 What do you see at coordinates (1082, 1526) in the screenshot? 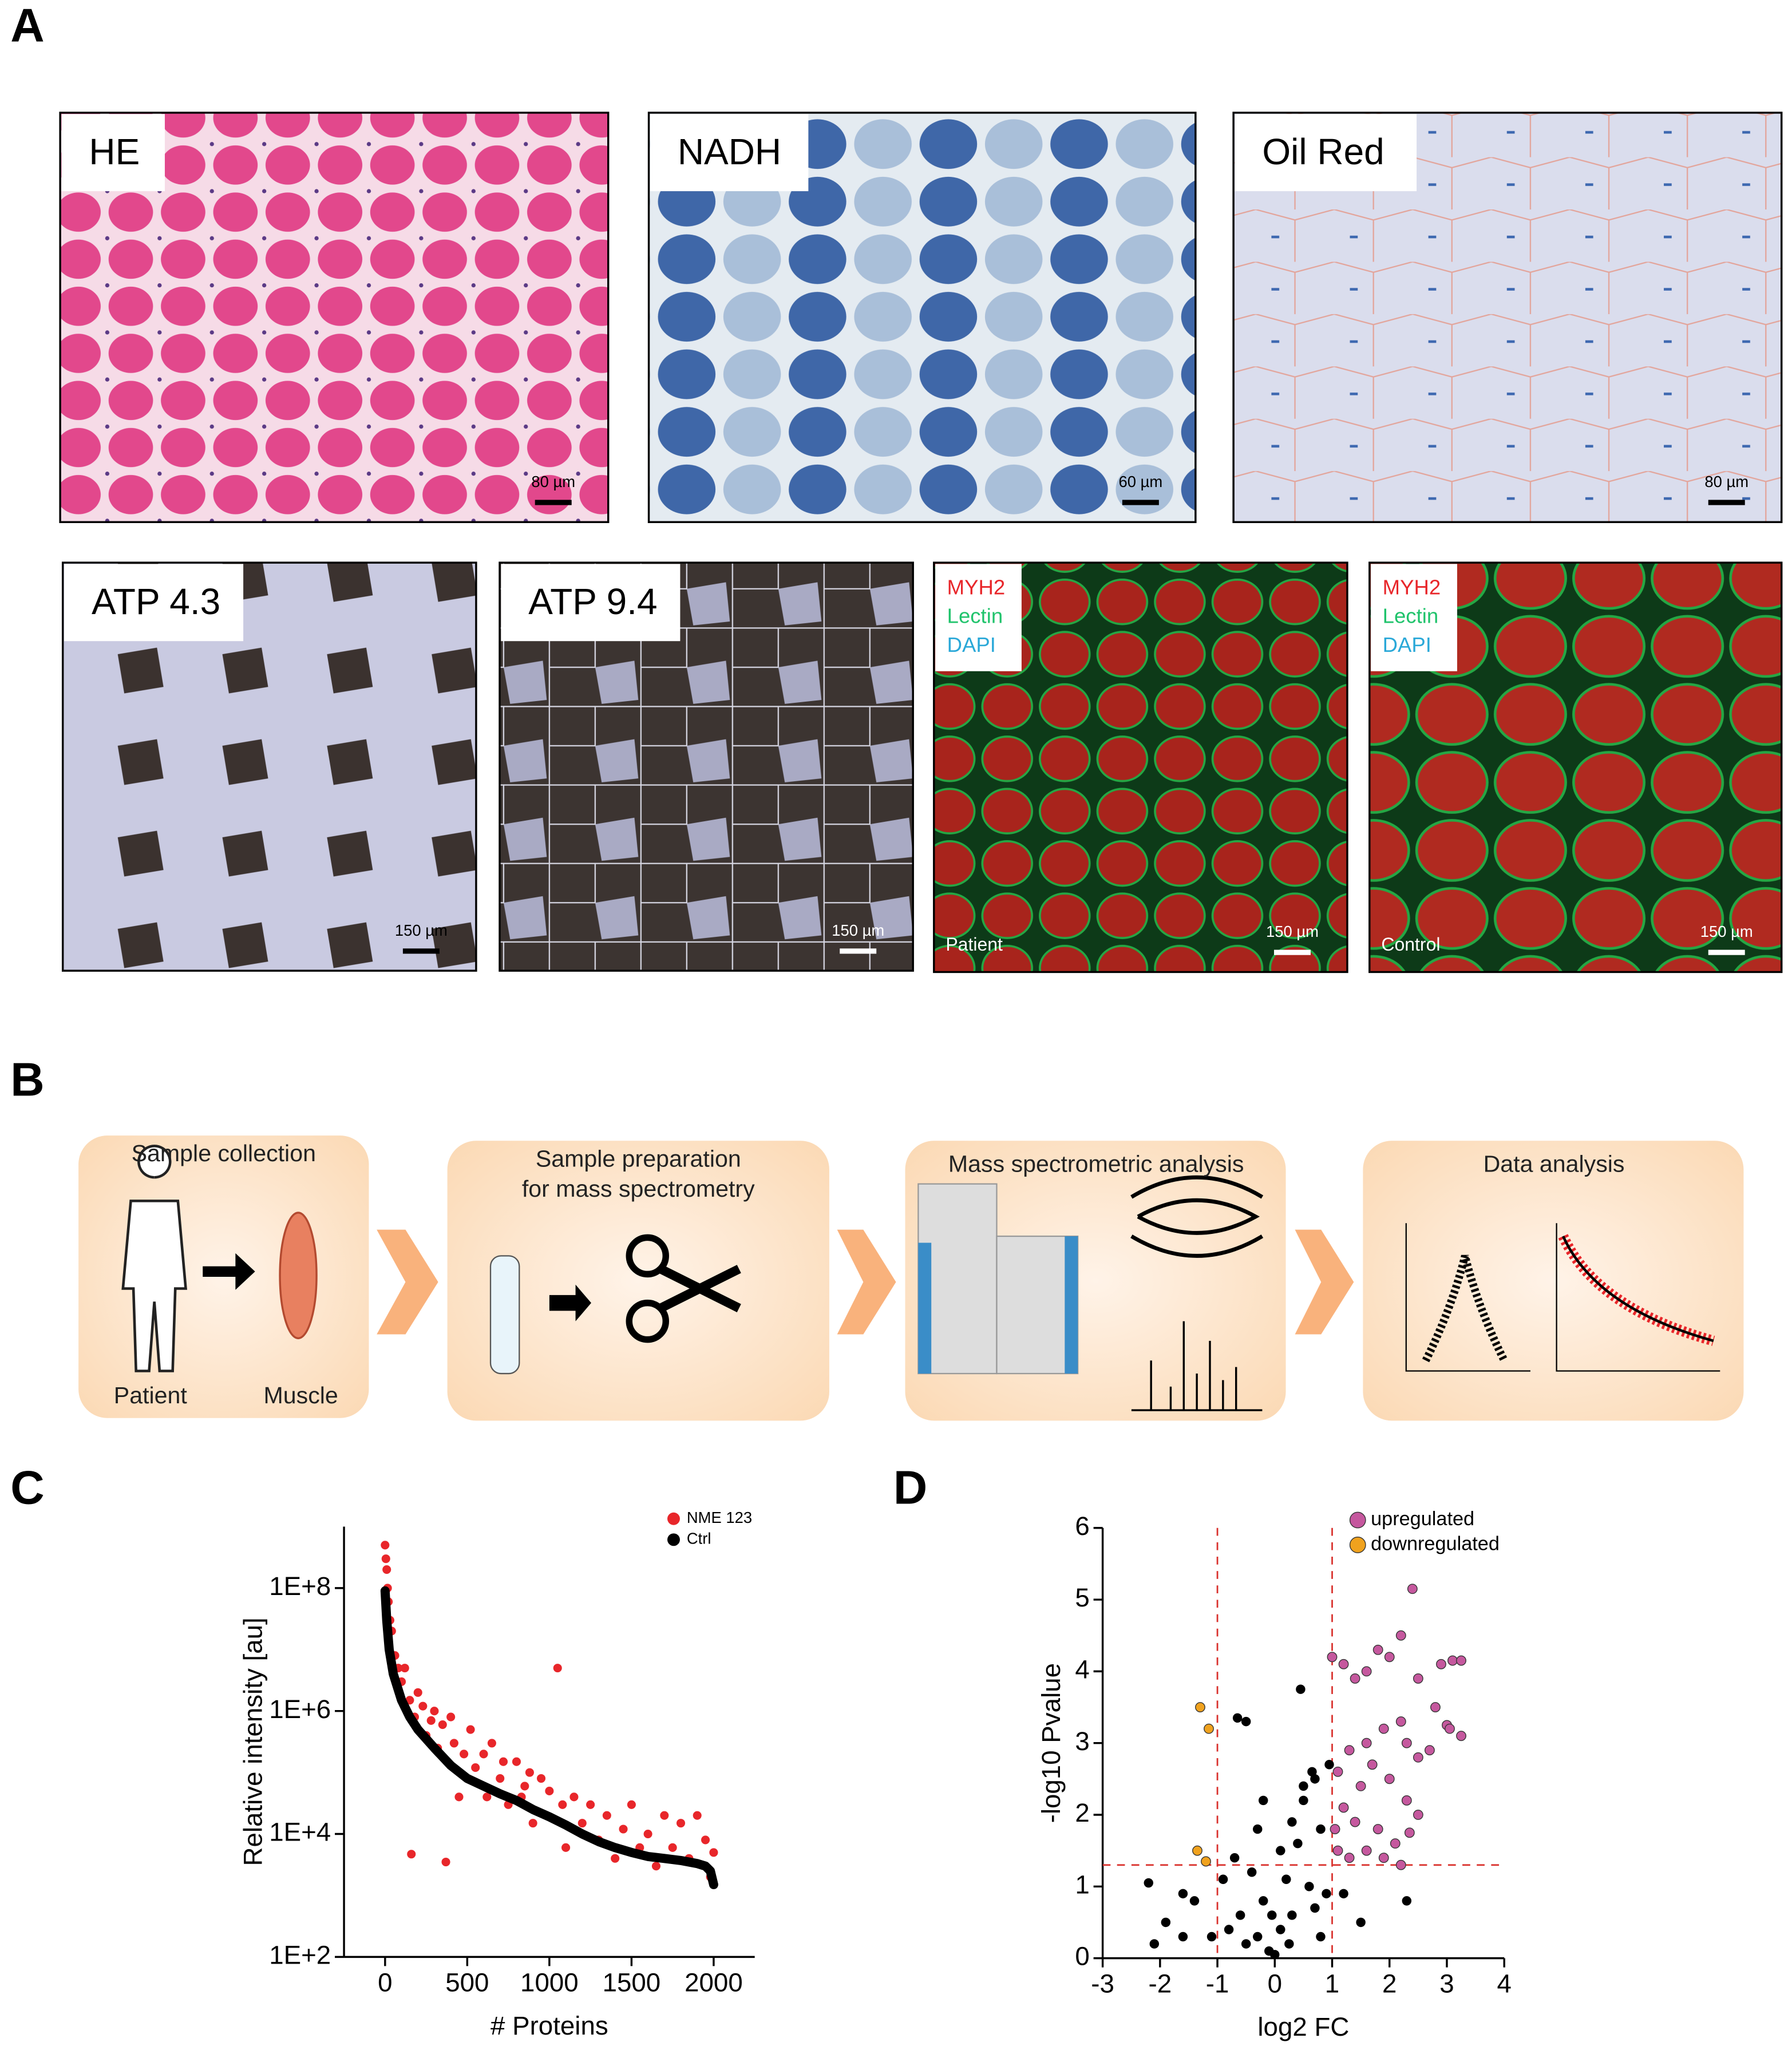
I see `y-tick-label: 6` at bounding box center [1082, 1526].